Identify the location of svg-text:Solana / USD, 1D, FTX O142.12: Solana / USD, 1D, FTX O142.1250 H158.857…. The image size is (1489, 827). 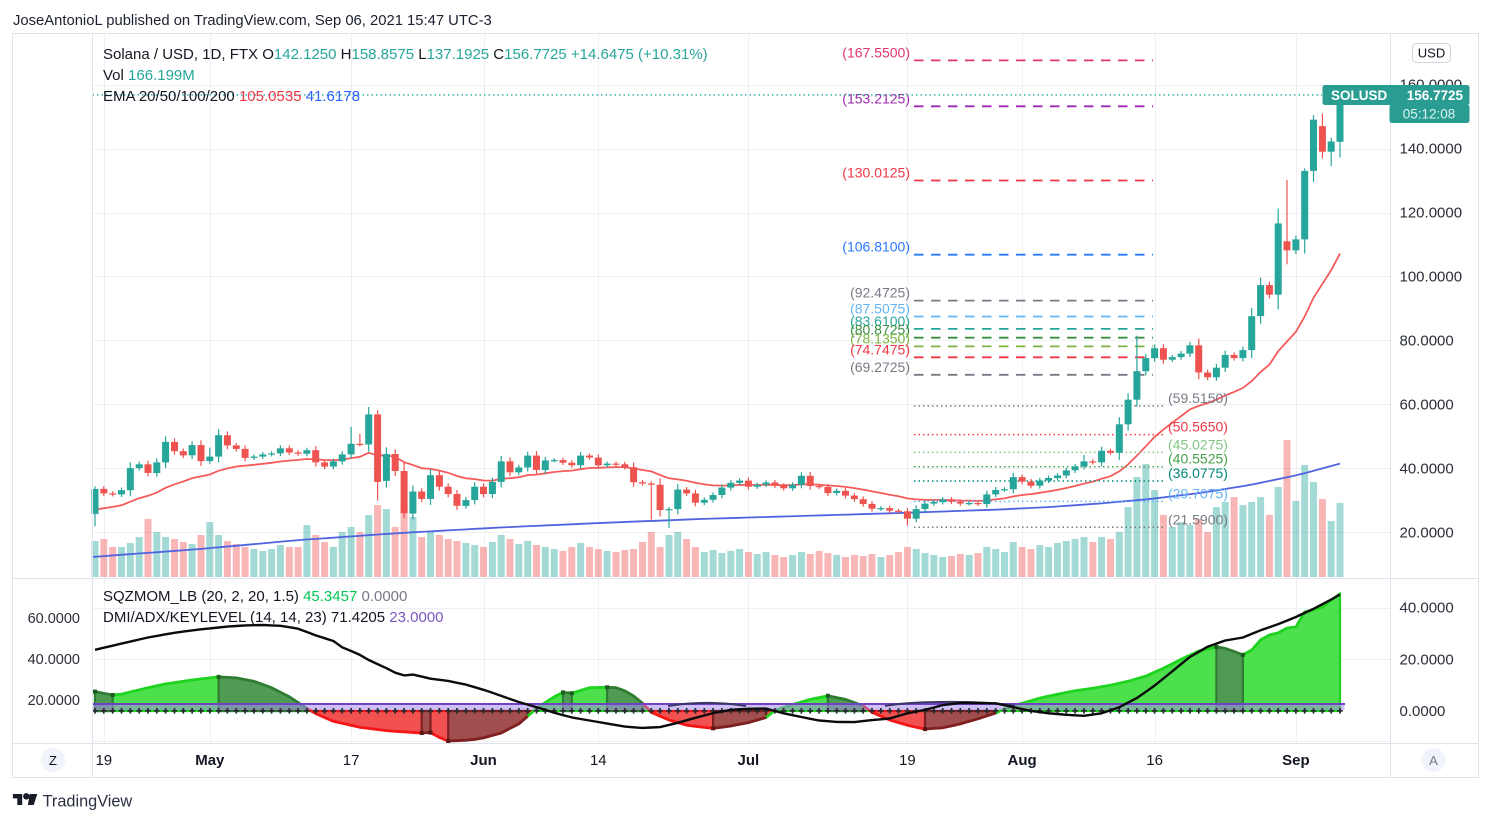
(405, 54).